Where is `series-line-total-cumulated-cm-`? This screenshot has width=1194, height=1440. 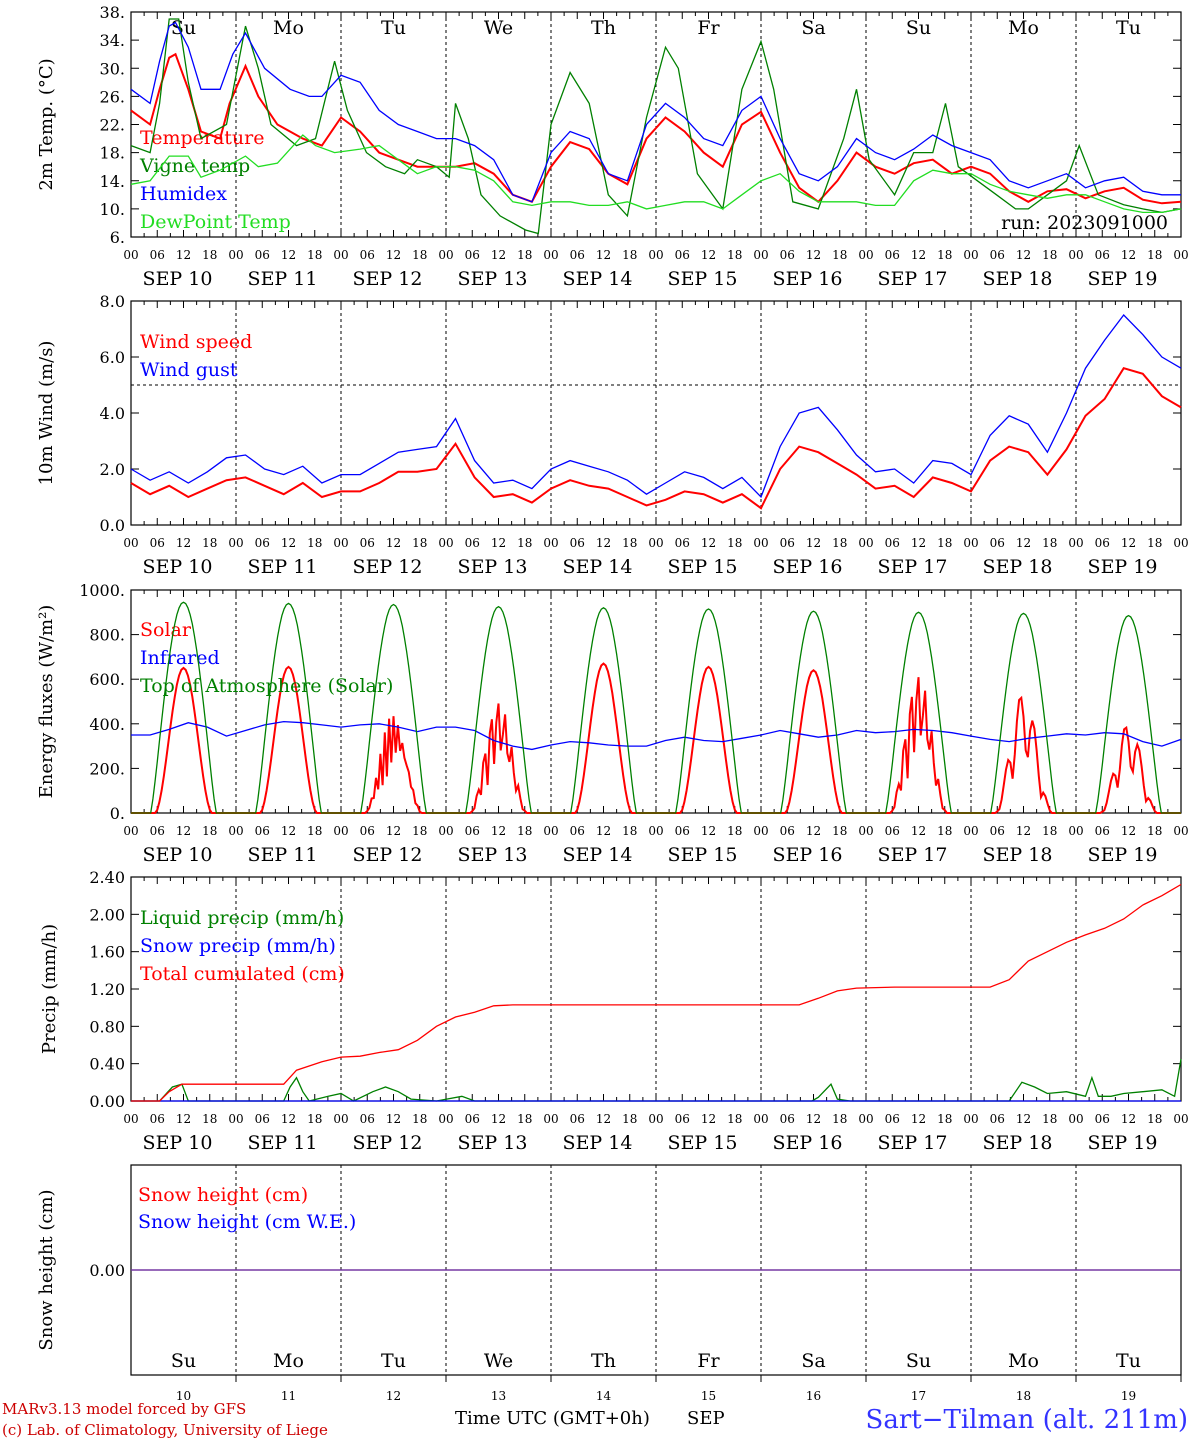 series-line-total-cumulated-cm- is located at coordinates (656, 992).